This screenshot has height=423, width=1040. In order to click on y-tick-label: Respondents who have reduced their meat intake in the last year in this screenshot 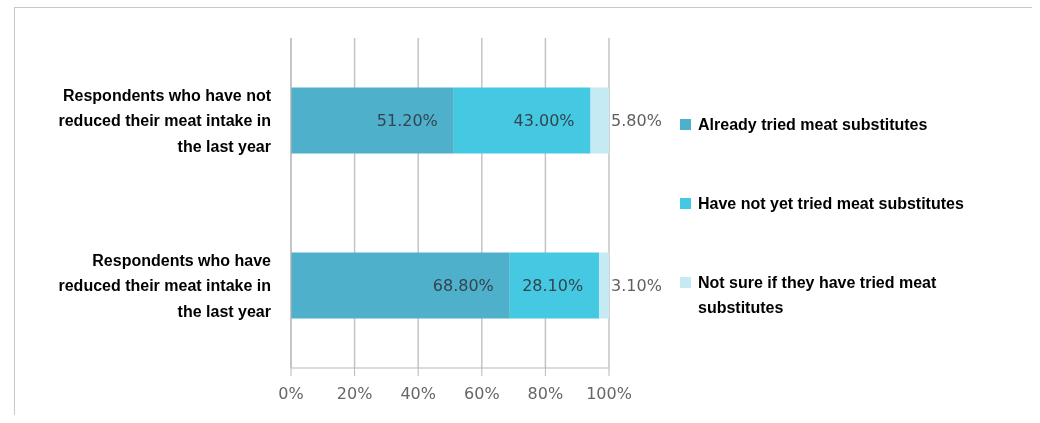, I will do `click(165, 285)`.